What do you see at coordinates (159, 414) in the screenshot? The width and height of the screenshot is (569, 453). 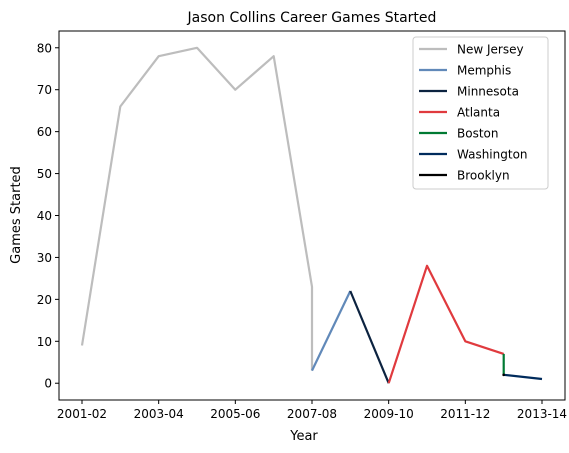 I see `x-tick-label-1: 2003-04` at bounding box center [159, 414].